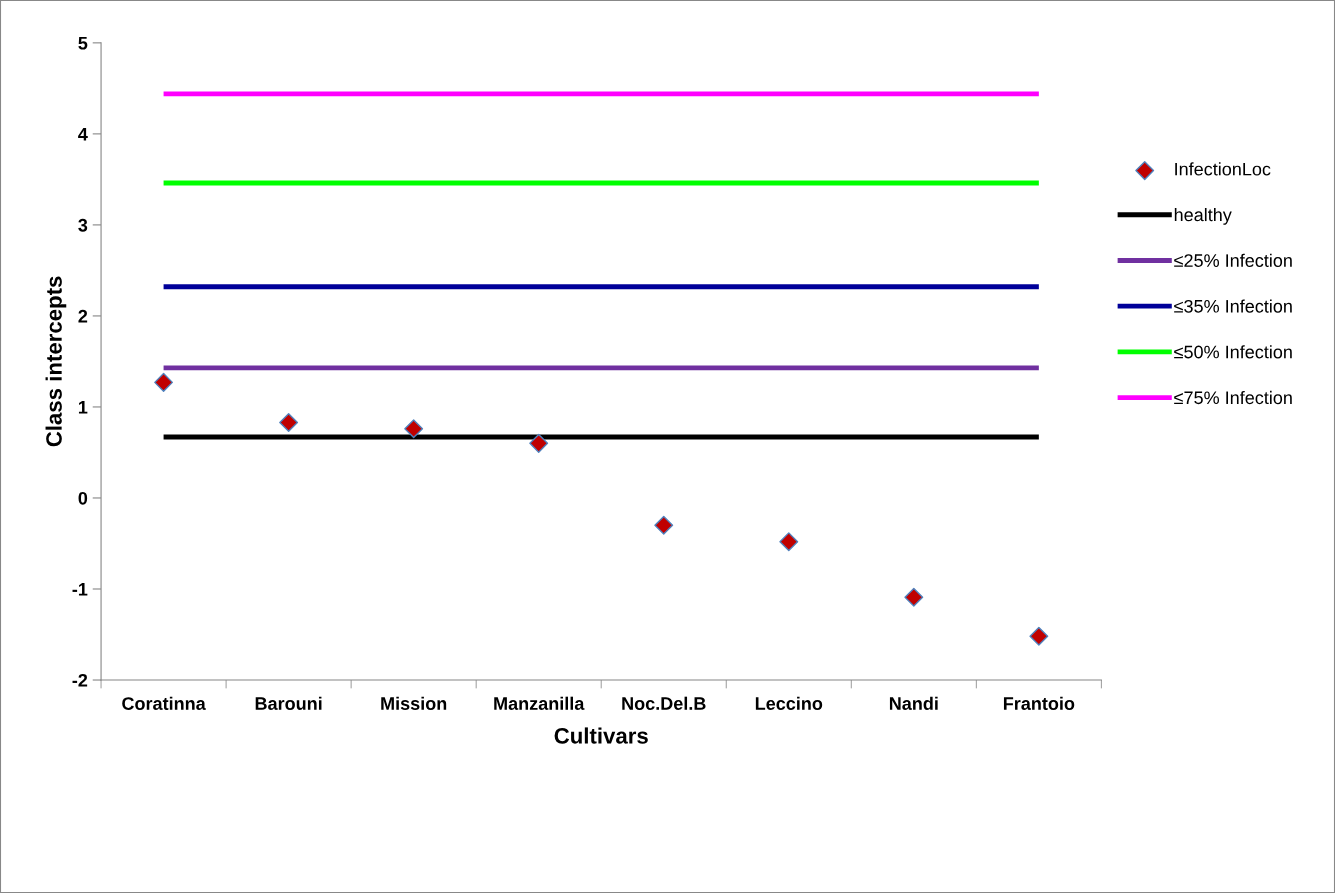 The height and width of the screenshot is (893, 1335). Describe the element at coordinates (1233, 352) in the screenshot. I see `legend-label: ≤50% Infection` at that location.